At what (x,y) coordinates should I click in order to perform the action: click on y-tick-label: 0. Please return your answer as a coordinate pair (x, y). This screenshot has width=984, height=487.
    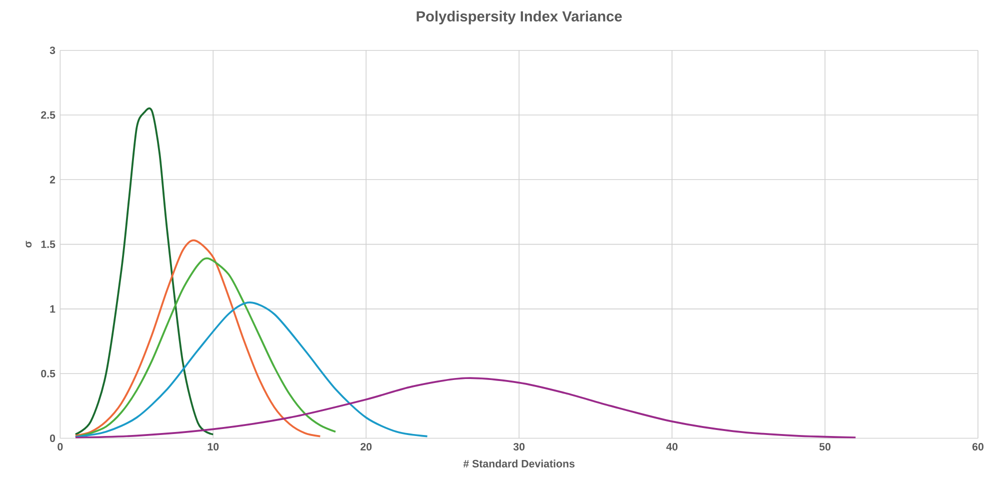
    Looking at the image, I should click on (53, 438).